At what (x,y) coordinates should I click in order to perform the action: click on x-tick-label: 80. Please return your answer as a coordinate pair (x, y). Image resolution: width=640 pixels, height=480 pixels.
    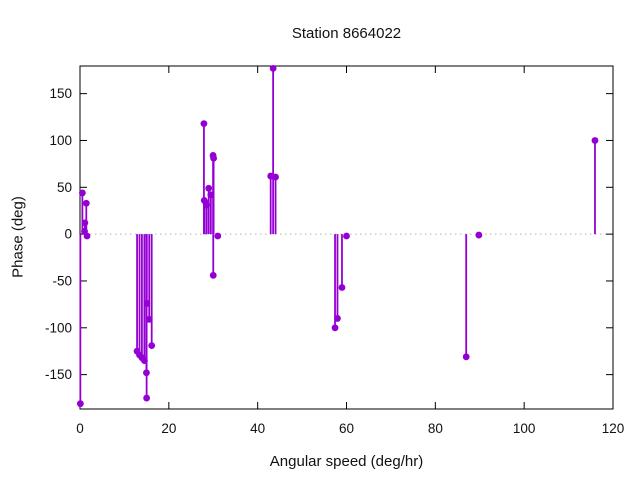
    Looking at the image, I should click on (435, 428).